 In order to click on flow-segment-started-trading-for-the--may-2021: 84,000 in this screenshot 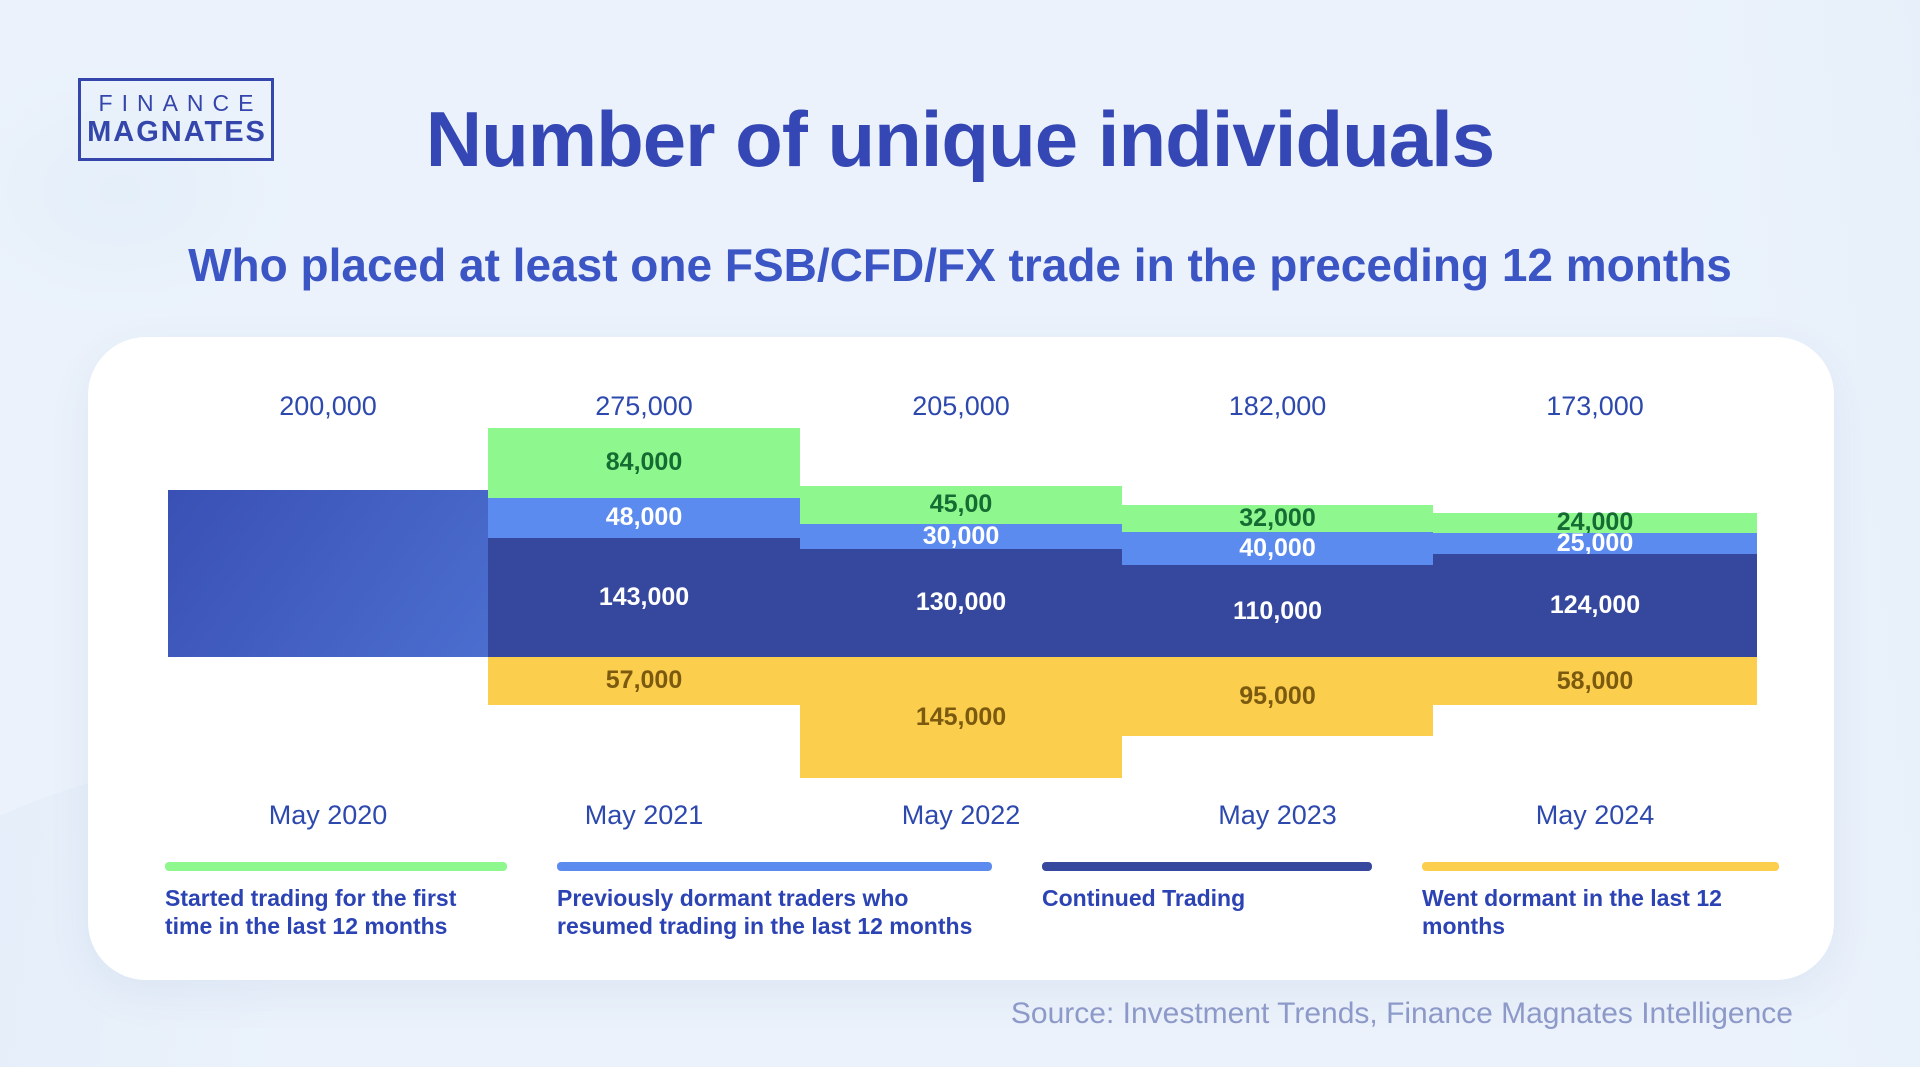, I will do `click(644, 462)`.